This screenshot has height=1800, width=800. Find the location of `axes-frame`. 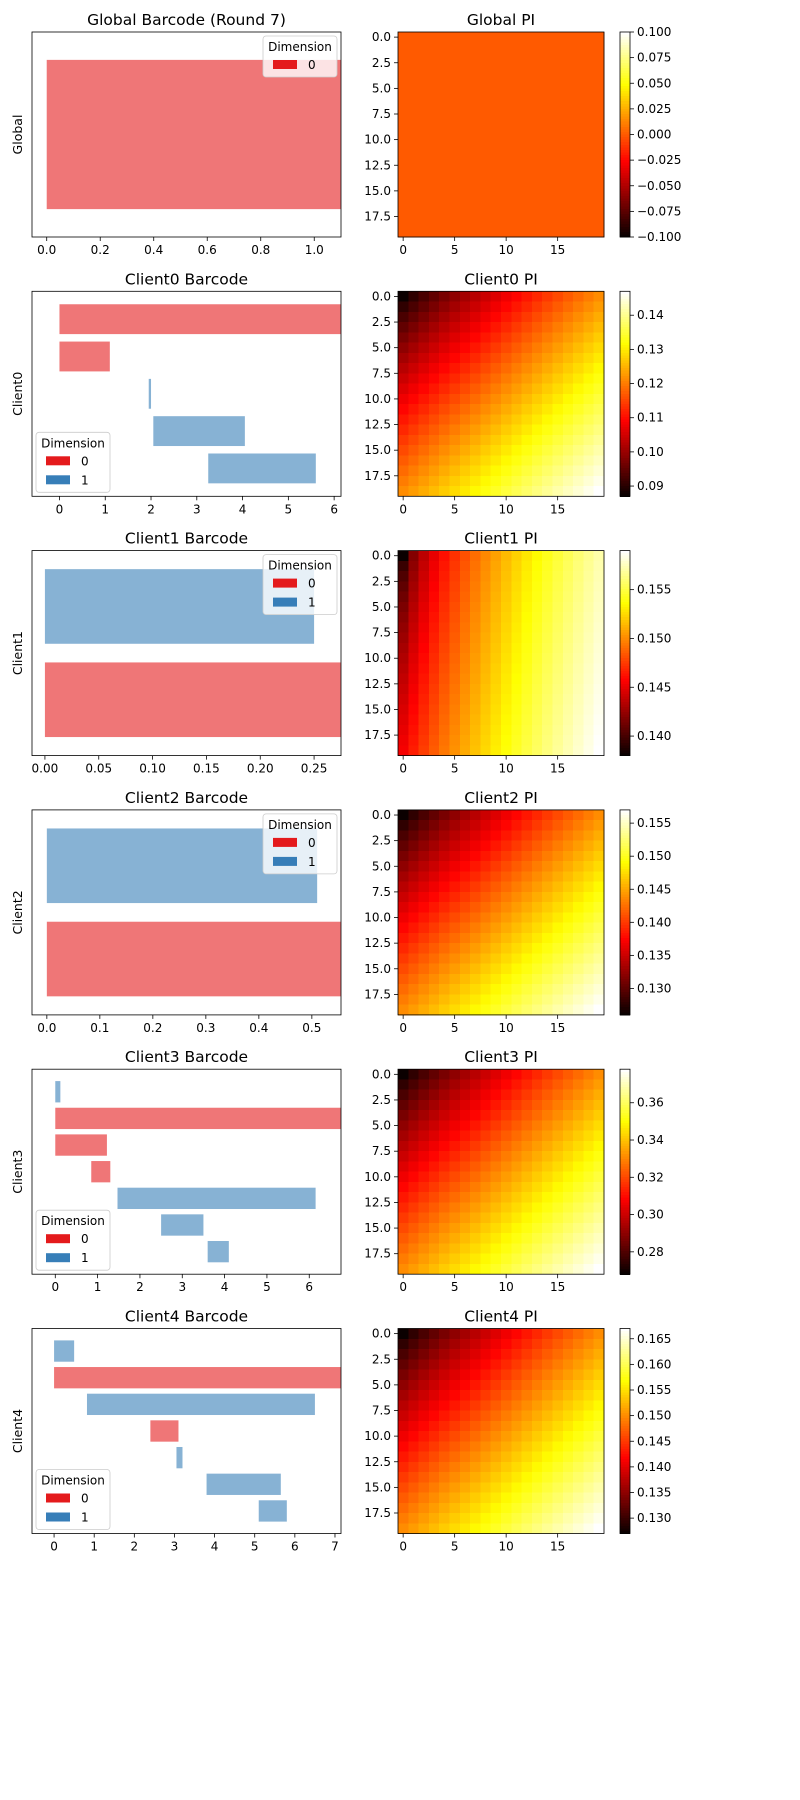

axes-frame is located at coordinates (186, 912).